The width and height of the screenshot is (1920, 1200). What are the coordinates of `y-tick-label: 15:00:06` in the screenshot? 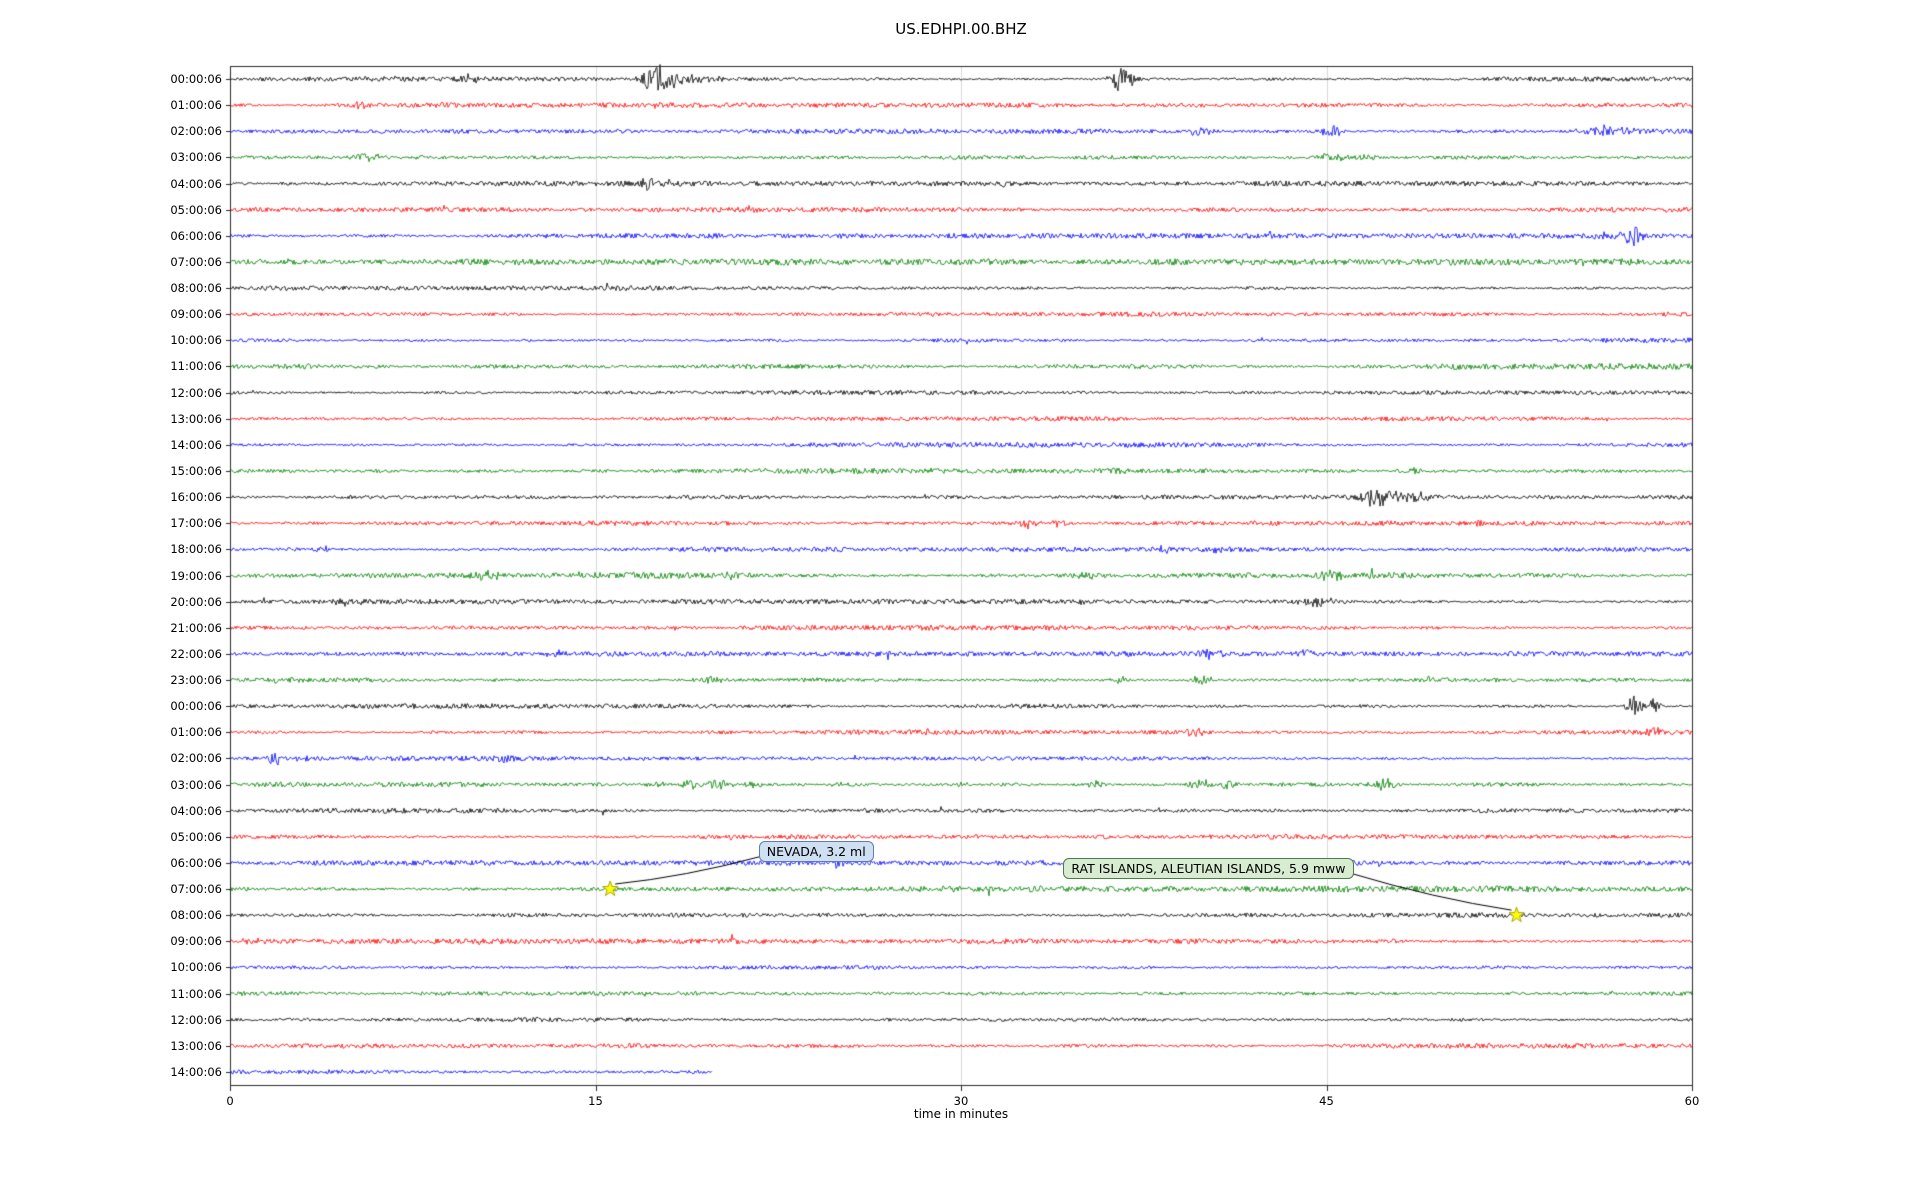 It's located at (196, 470).